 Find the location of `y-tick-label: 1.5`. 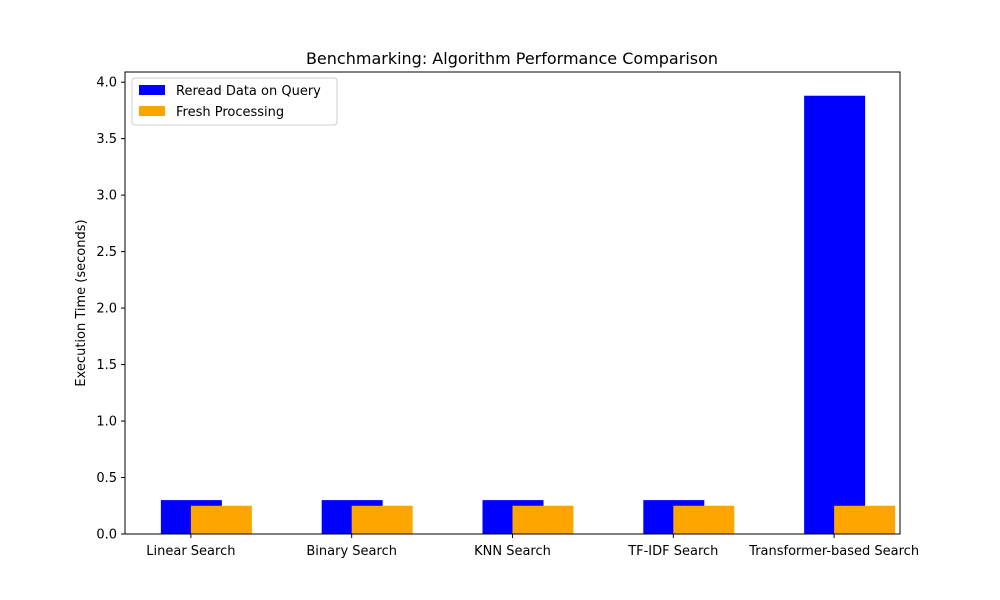

y-tick-label: 1.5 is located at coordinates (106, 365).